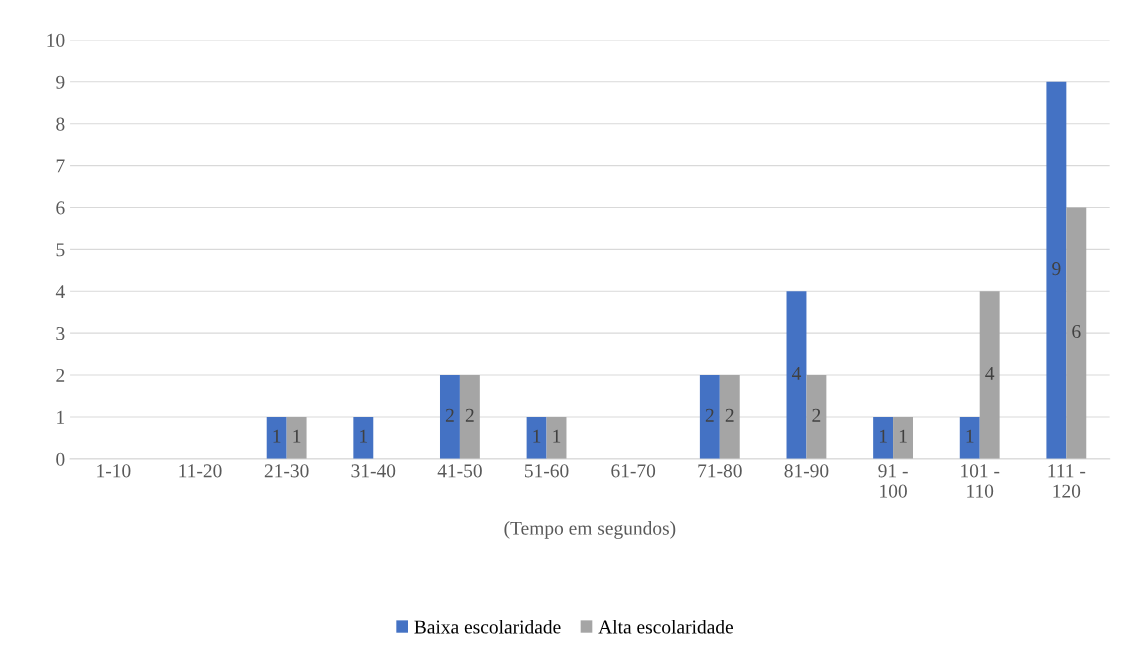  What do you see at coordinates (373, 471) in the screenshot?
I see `x-tick-label: 31-40` at bounding box center [373, 471].